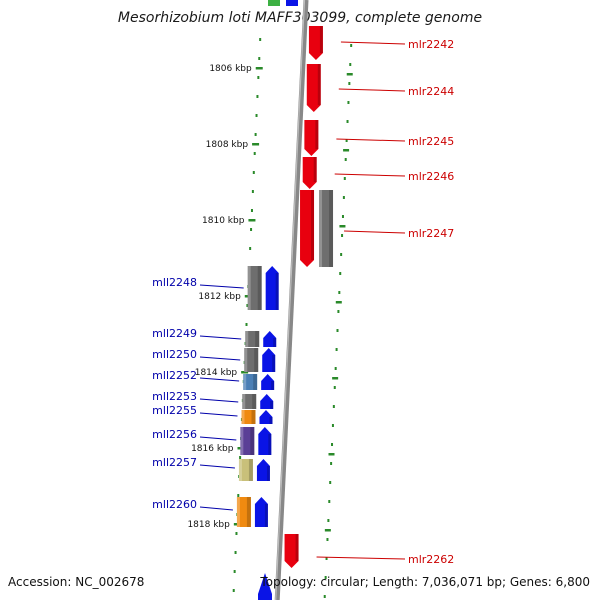  I want to click on reverse-gene-mll2252, so click(259, 382).